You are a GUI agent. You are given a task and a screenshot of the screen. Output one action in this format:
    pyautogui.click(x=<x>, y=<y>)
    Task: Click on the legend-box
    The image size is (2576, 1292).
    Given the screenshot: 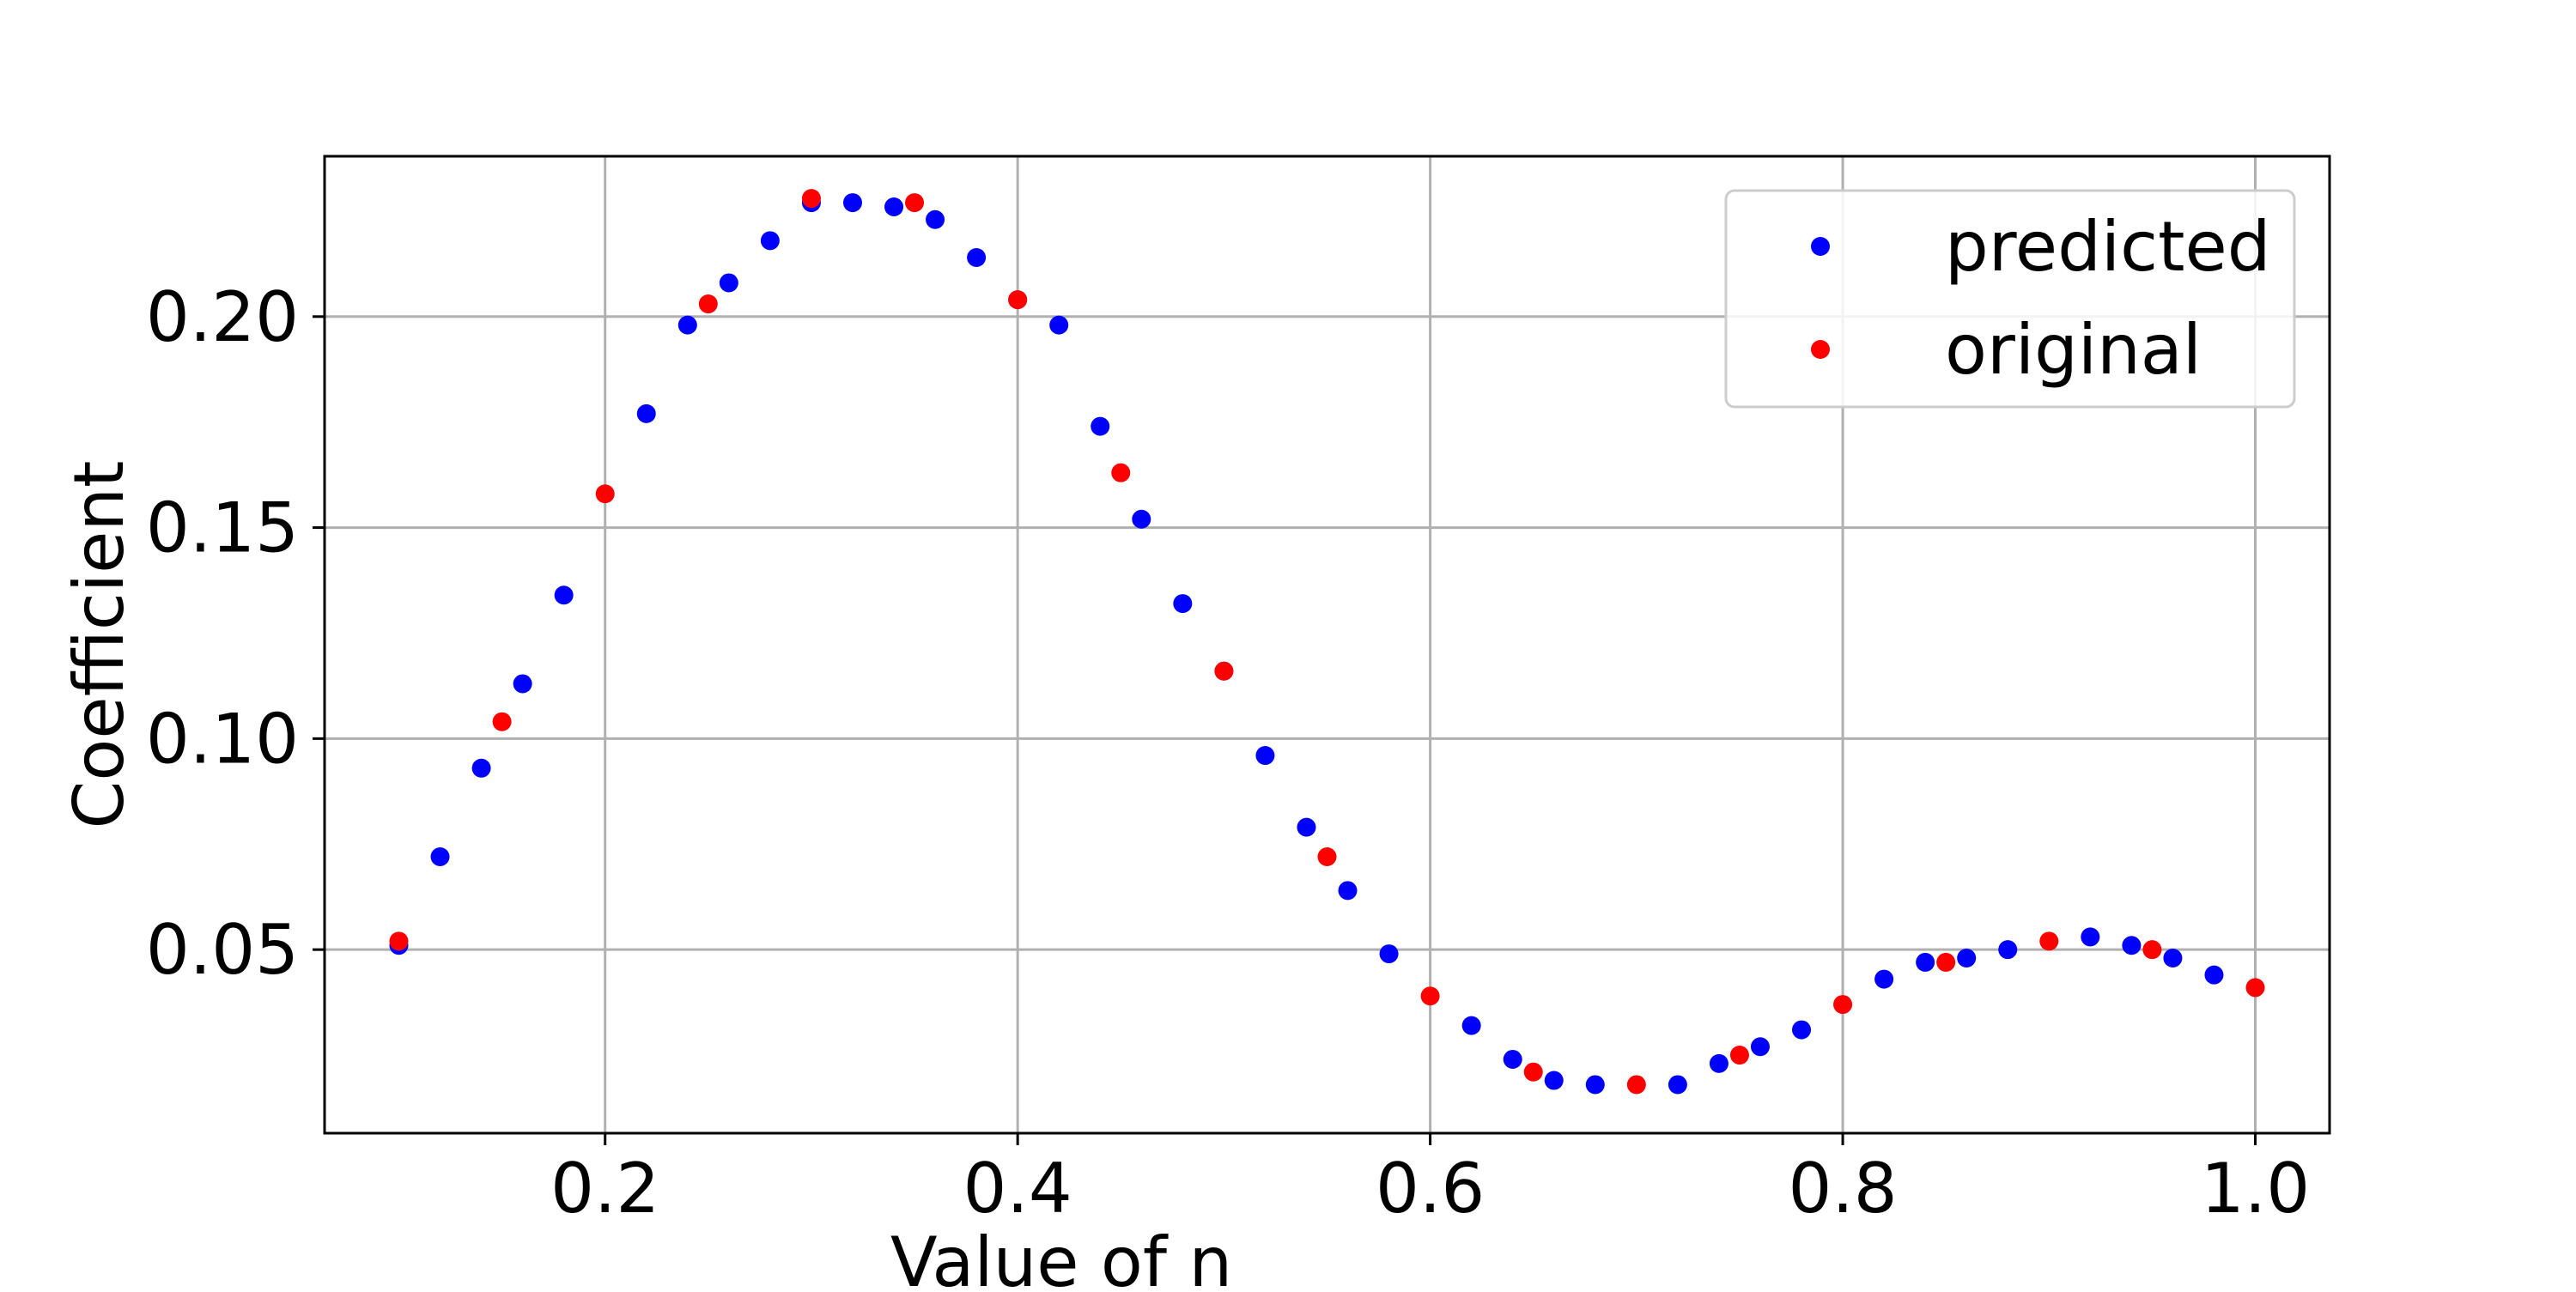 What is the action you would take?
    pyautogui.click(x=2010, y=299)
    